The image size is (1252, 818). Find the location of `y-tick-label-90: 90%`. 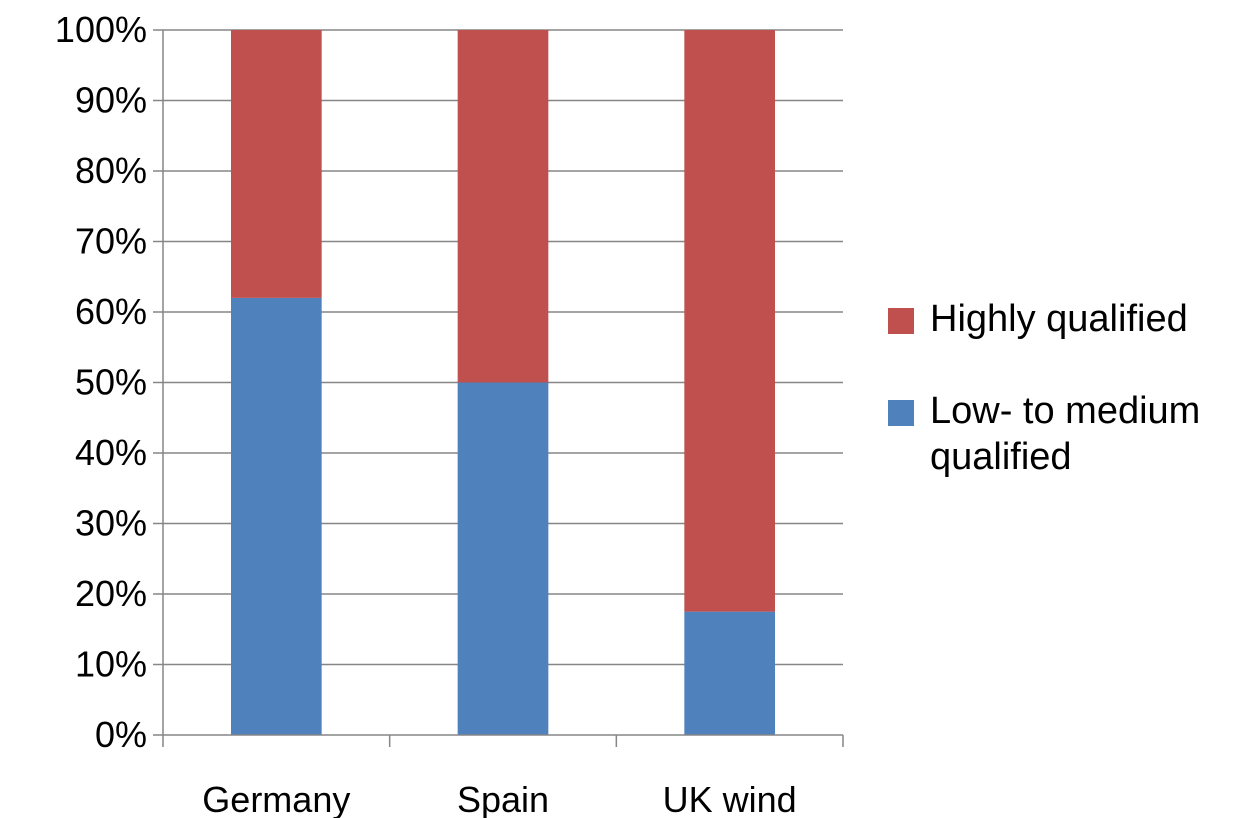

y-tick-label-90: 90% is located at coordinates (111, 100).